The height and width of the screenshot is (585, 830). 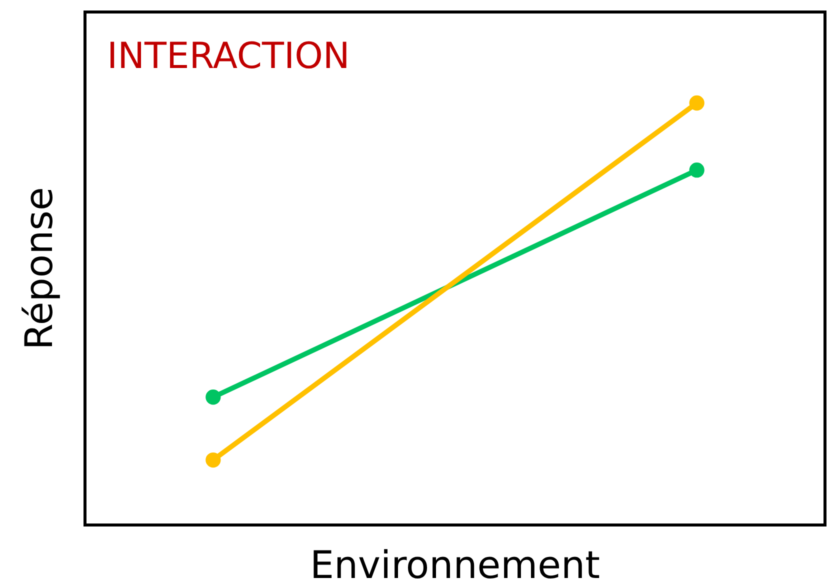 What do you see at coordinates (455, 564) in the screenshot?
I see `x-axis-title: Environnement` at bounding box center [455, 564].